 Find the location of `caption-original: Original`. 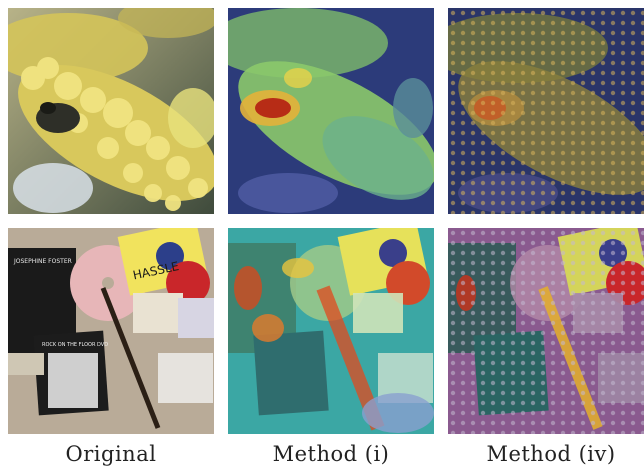

caption-original: Original is located at coordinates (111, 454).